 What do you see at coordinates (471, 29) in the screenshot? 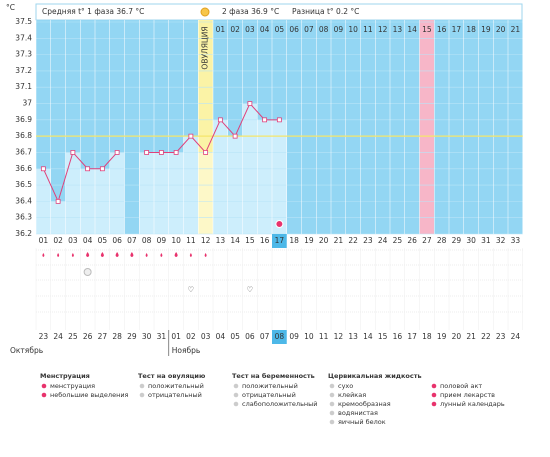
I see `phase2-day-label: 18` at bounding box center [471, 29].